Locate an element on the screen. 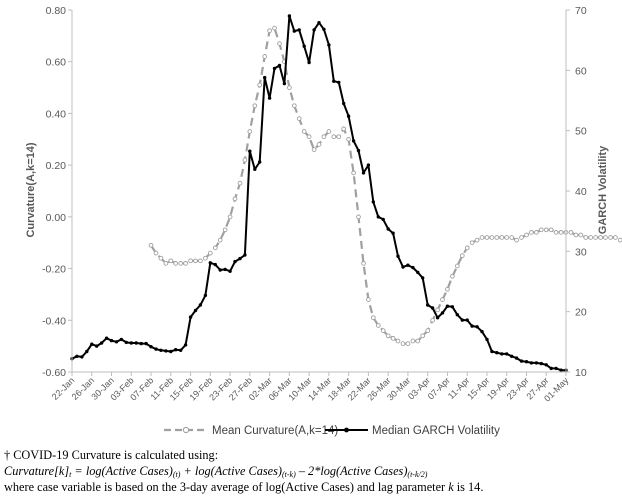 The image size is (622, 502). left-tick-label: -0.60 is located at coordinates (54, 373).